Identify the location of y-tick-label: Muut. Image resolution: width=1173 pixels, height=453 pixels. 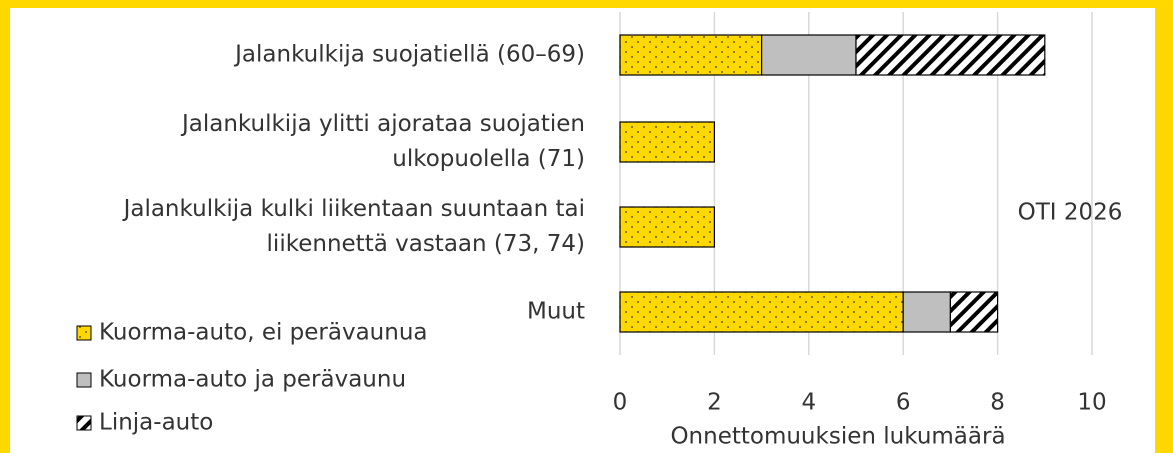
(556, 312).